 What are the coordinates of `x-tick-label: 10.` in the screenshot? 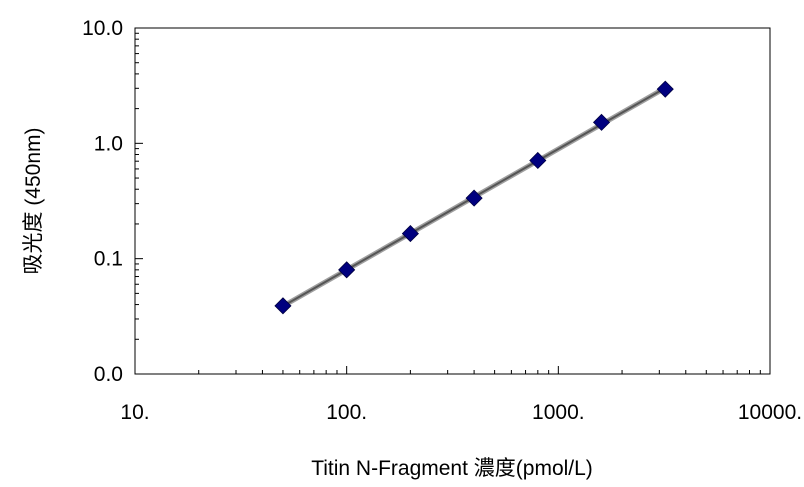 It's located at (134, 412).